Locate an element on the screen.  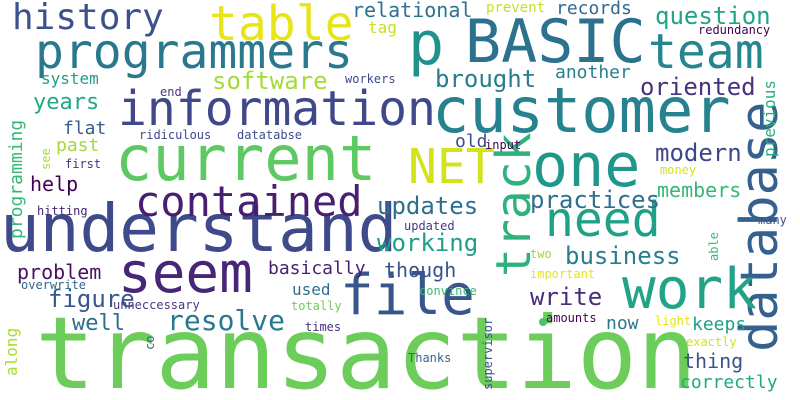
word-exactly: exactly is located at coordinates (711, 342).